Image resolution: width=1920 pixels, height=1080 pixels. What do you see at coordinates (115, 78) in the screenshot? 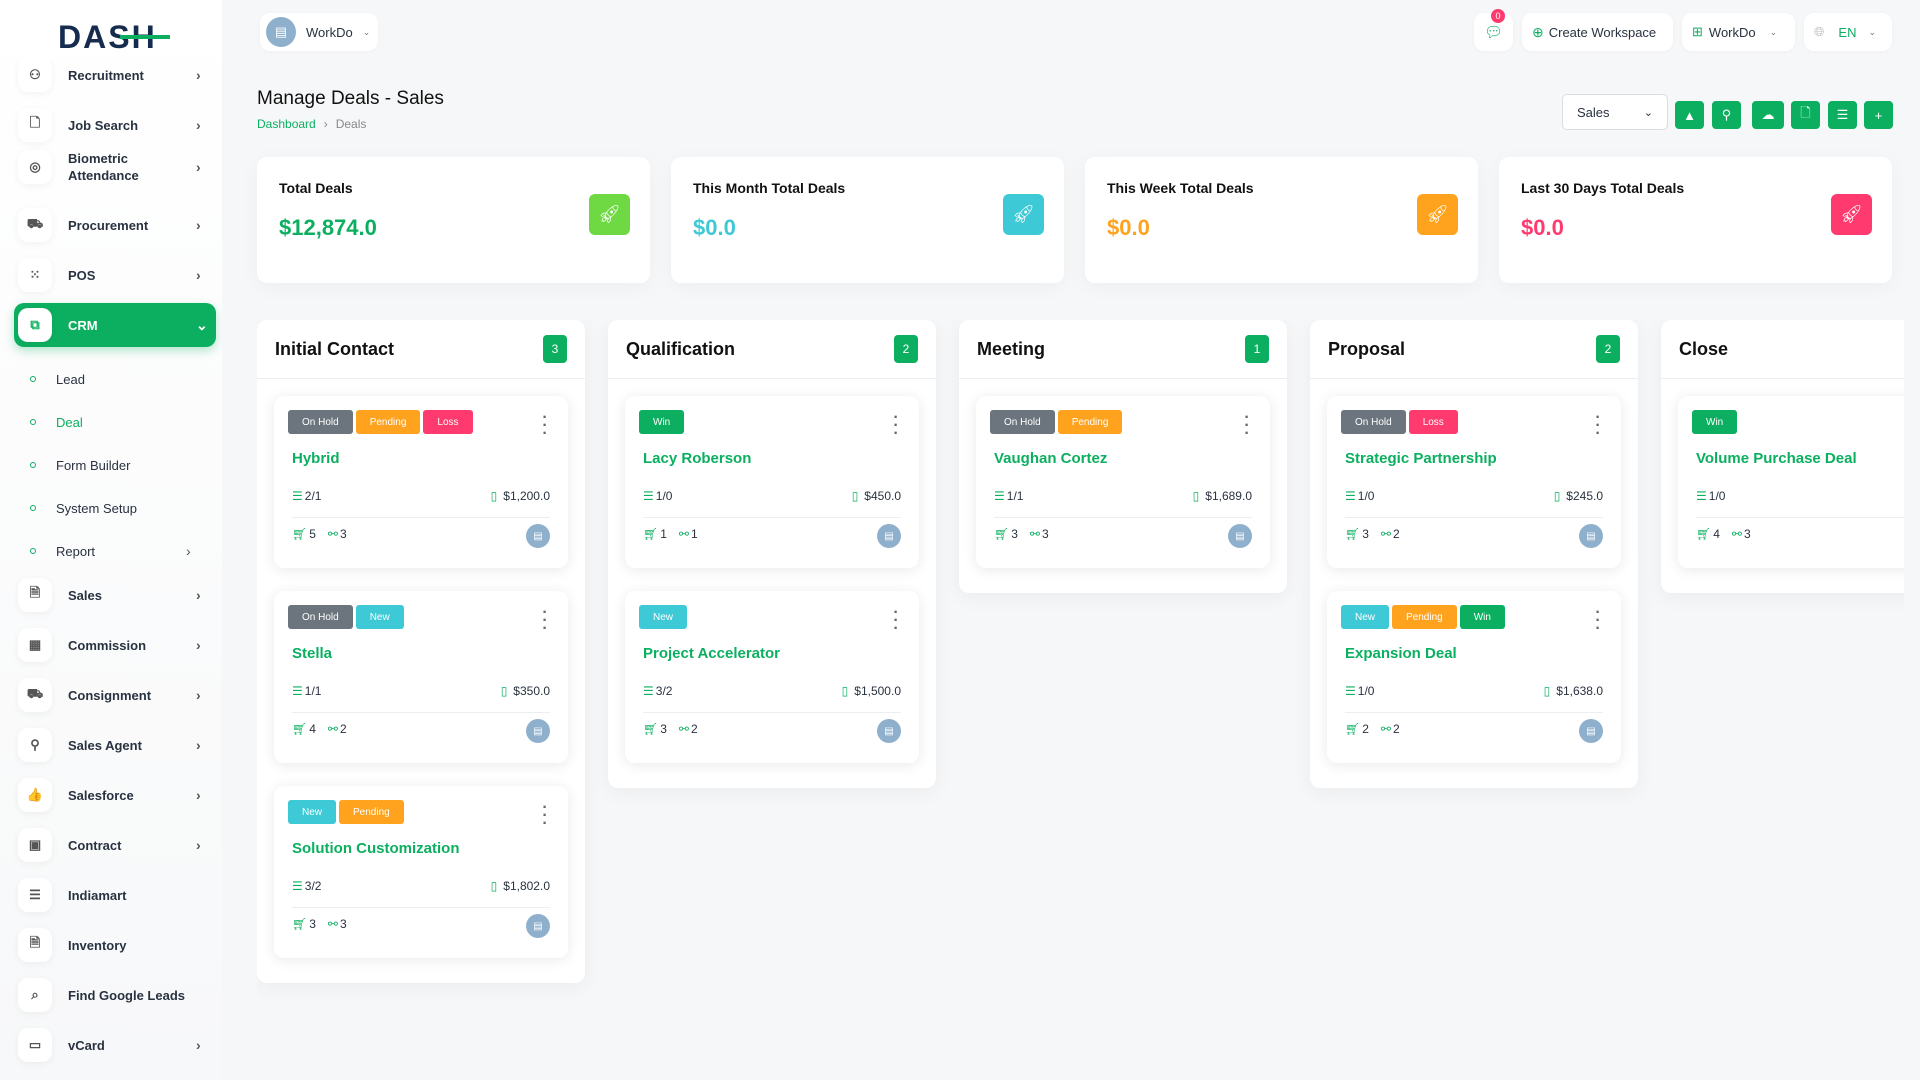
I see `sidebar-item-recruitment: ⚇ Recruitment ›` at bounding box center [115, 78].